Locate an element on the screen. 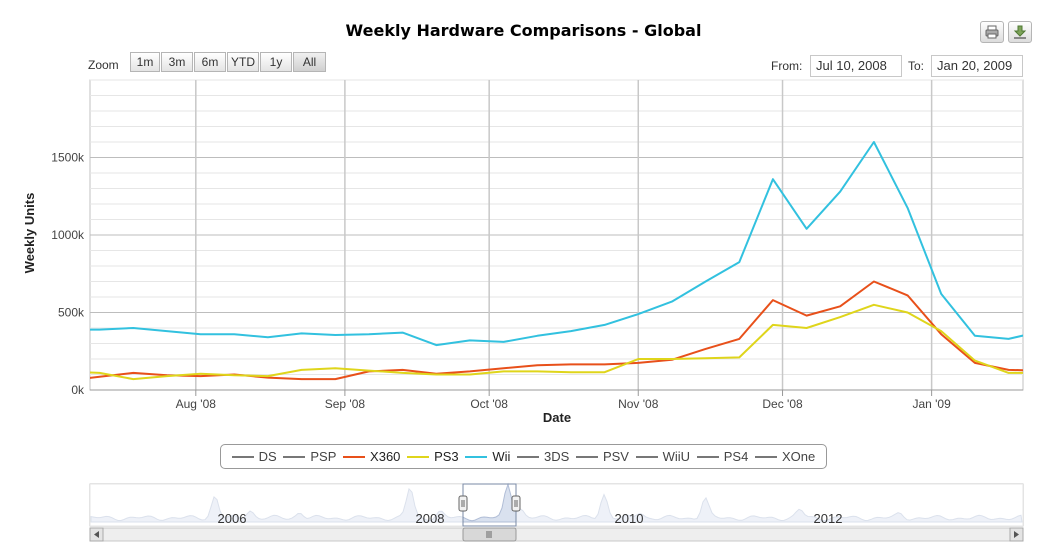  scroll-right-button is located at coordinates (1016, 534).